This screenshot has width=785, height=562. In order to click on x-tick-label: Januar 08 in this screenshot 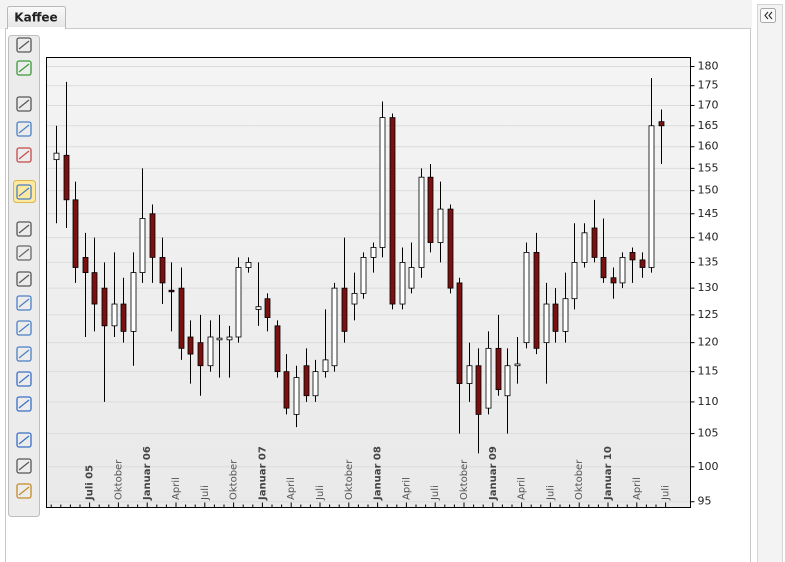, I will do `click(378, 473)`.